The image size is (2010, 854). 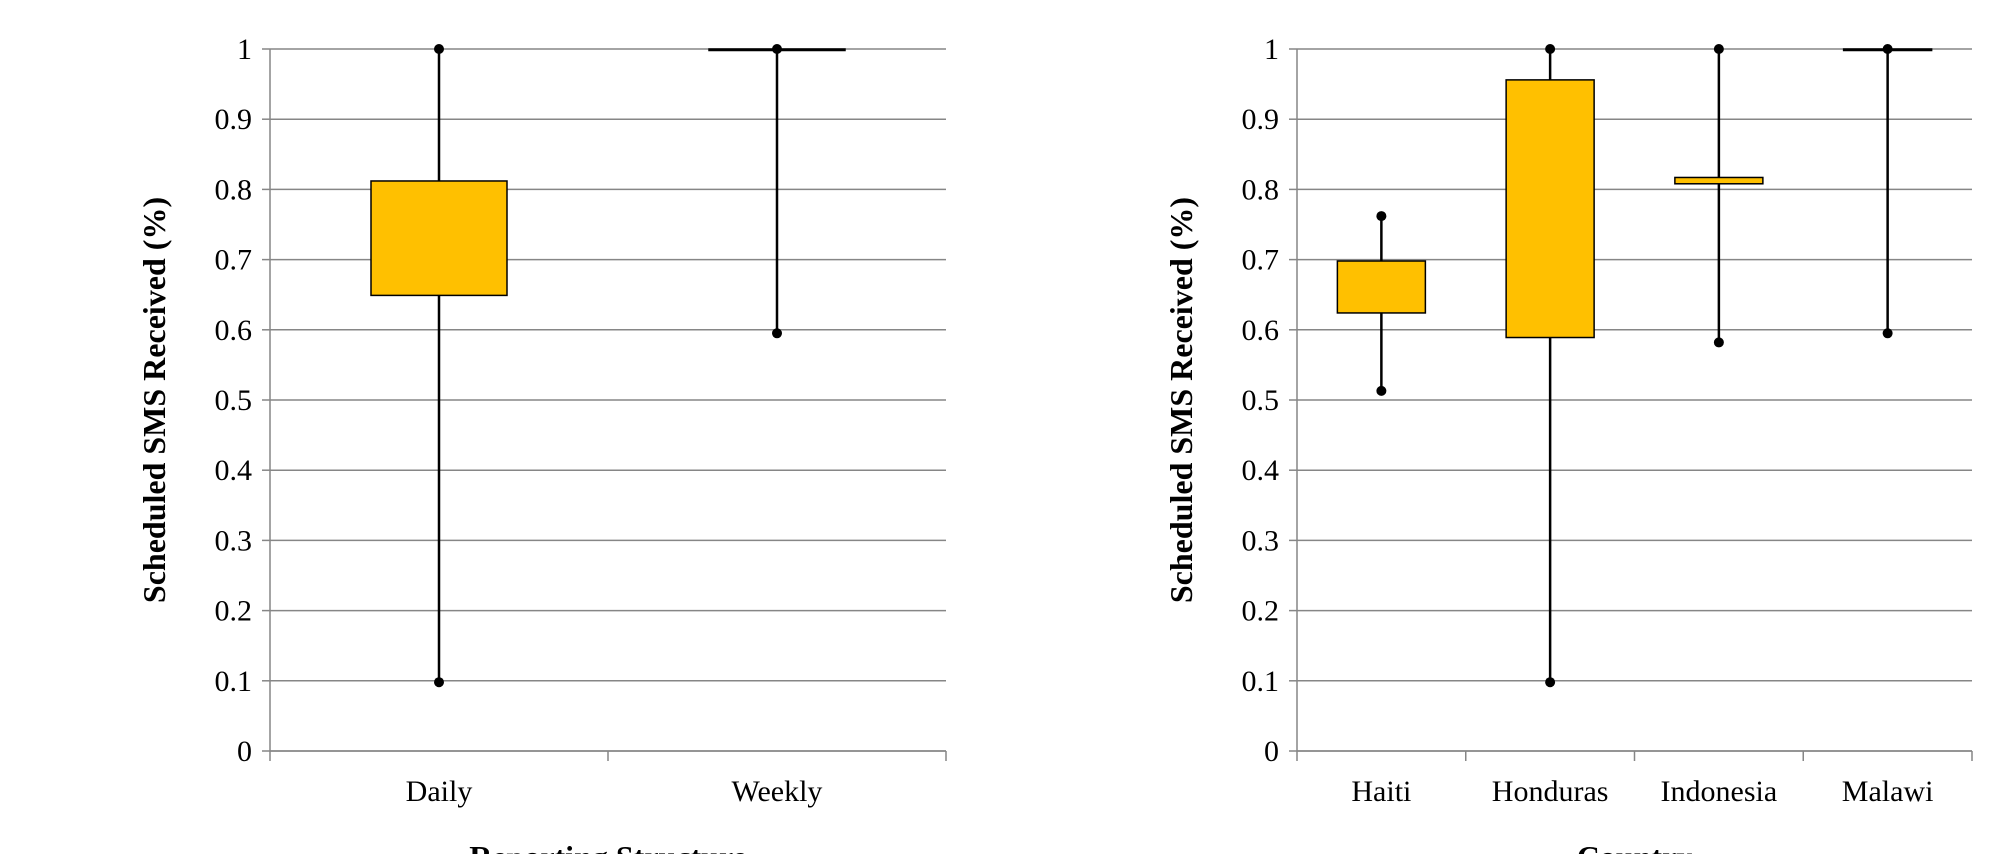 I want to click on x-tick-label: Weekly, so click(x=777, y=791).